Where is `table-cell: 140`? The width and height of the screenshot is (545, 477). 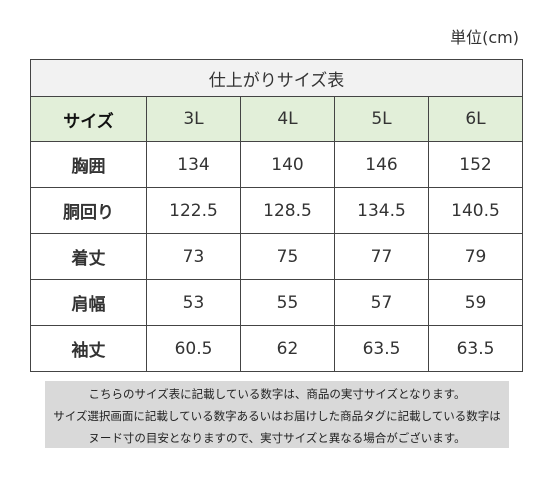
table-cell: 140 is located at coordinates (287, 164).